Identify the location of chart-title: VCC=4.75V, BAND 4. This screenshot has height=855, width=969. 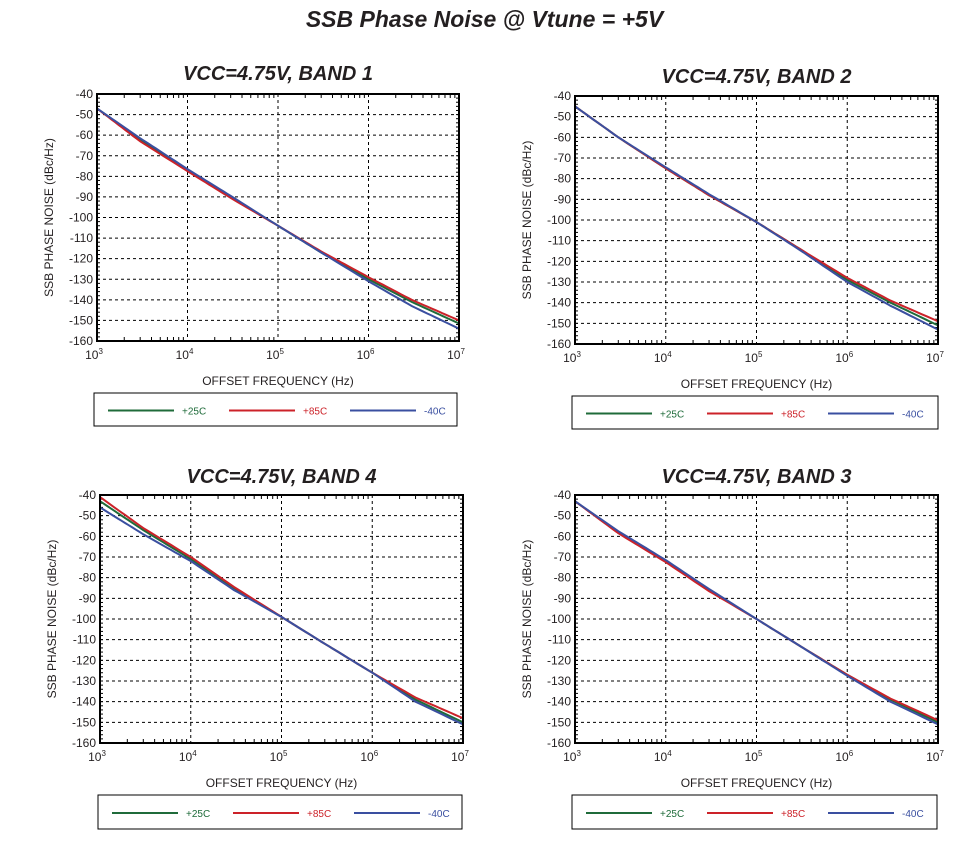
(282, 477).